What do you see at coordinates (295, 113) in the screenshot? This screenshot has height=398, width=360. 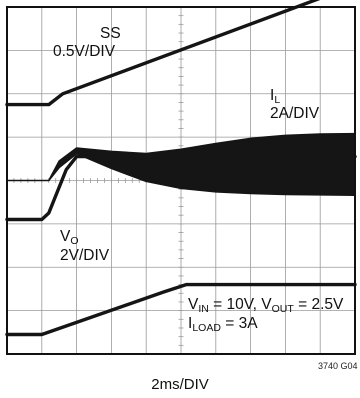 I see `il-scale-label: 2A/DIV` at bounding box center [295, 113].